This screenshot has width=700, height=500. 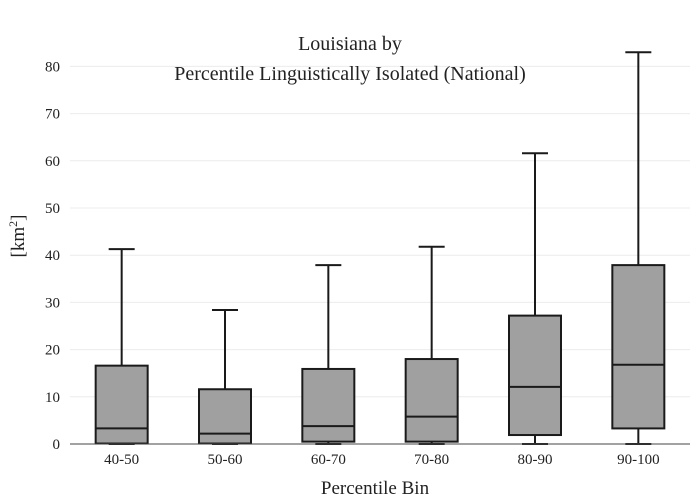 I want to click on y-tick-50: 50, so click(x=52, y=209).